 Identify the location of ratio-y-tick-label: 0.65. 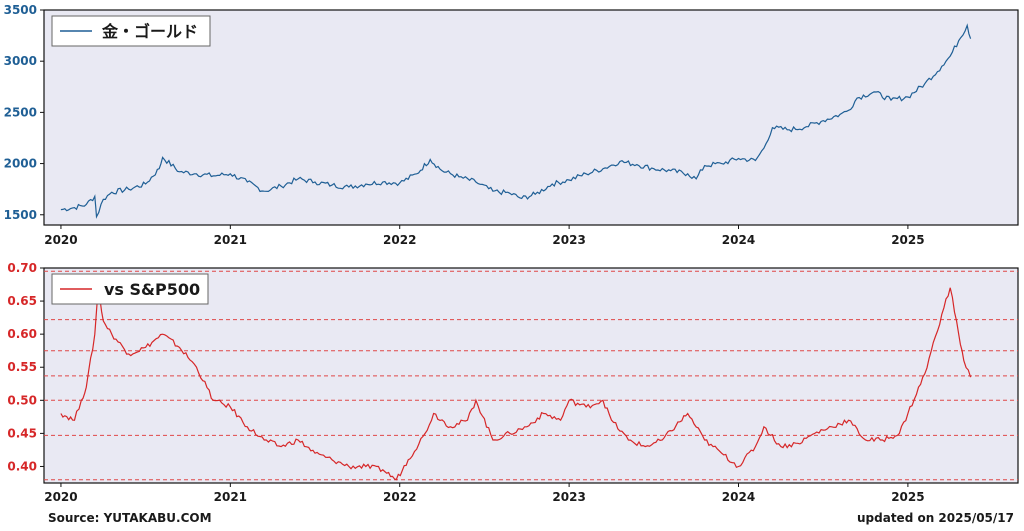
(22, 301).